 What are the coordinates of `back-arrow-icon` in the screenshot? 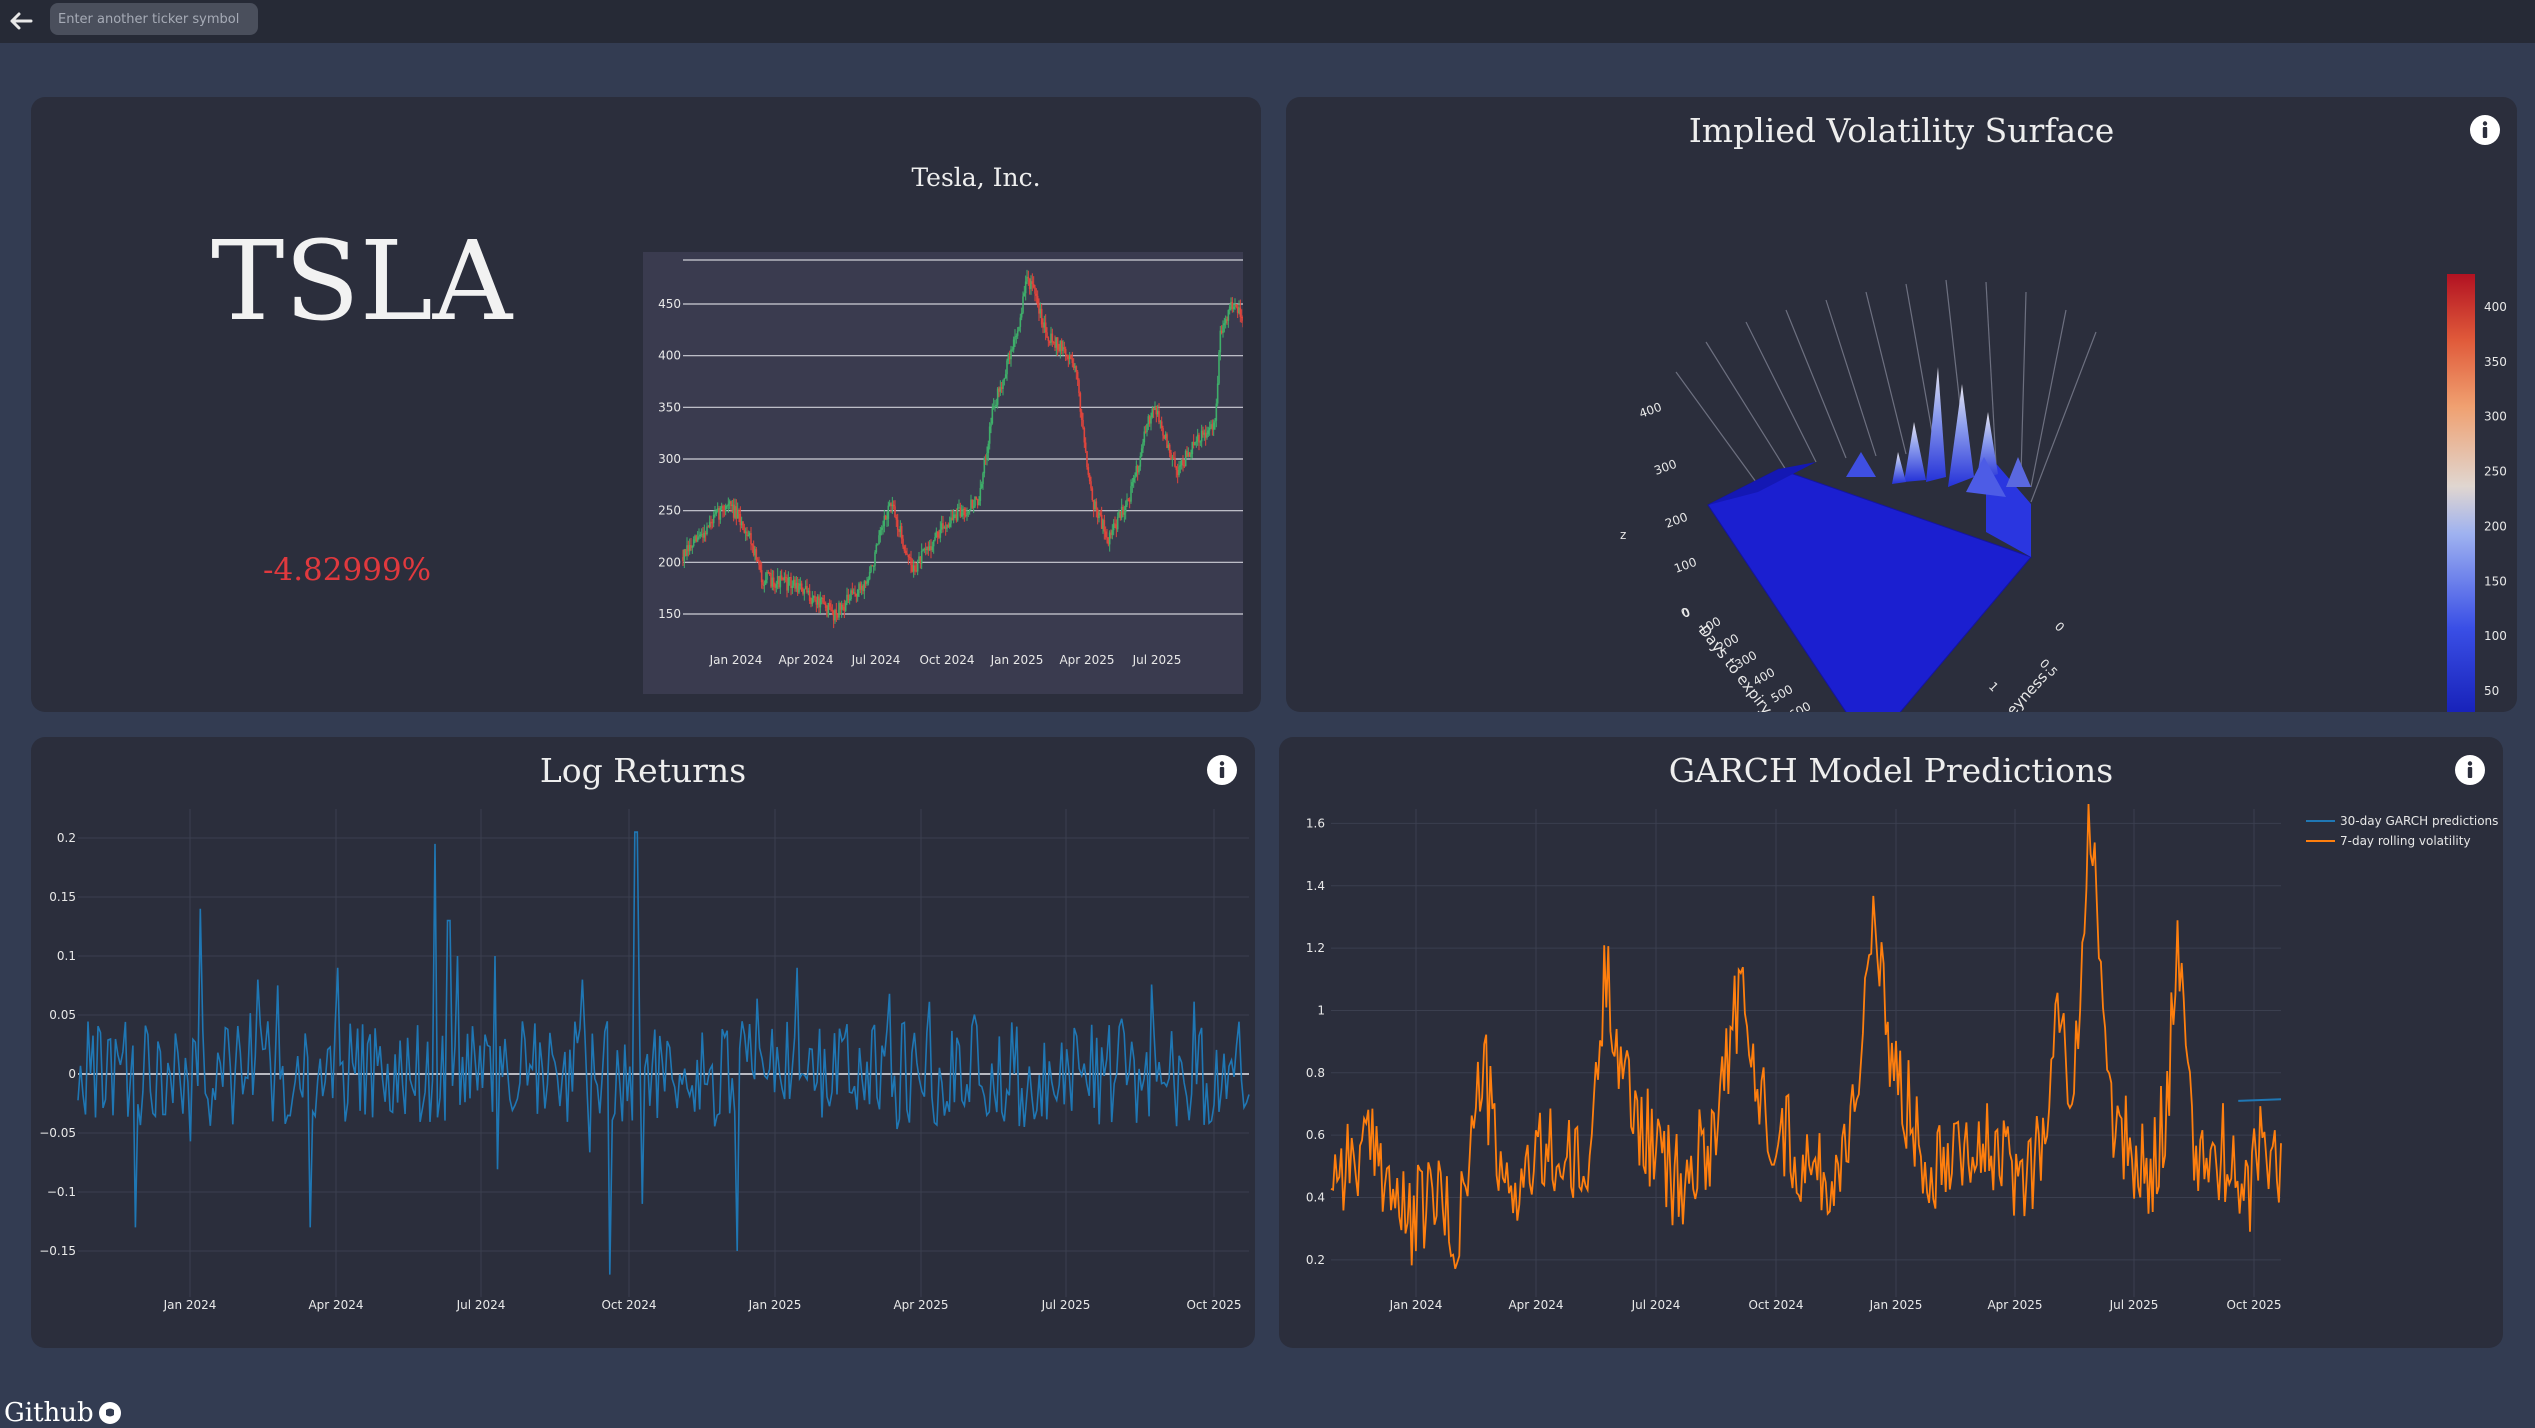 It's located at (21, 21).